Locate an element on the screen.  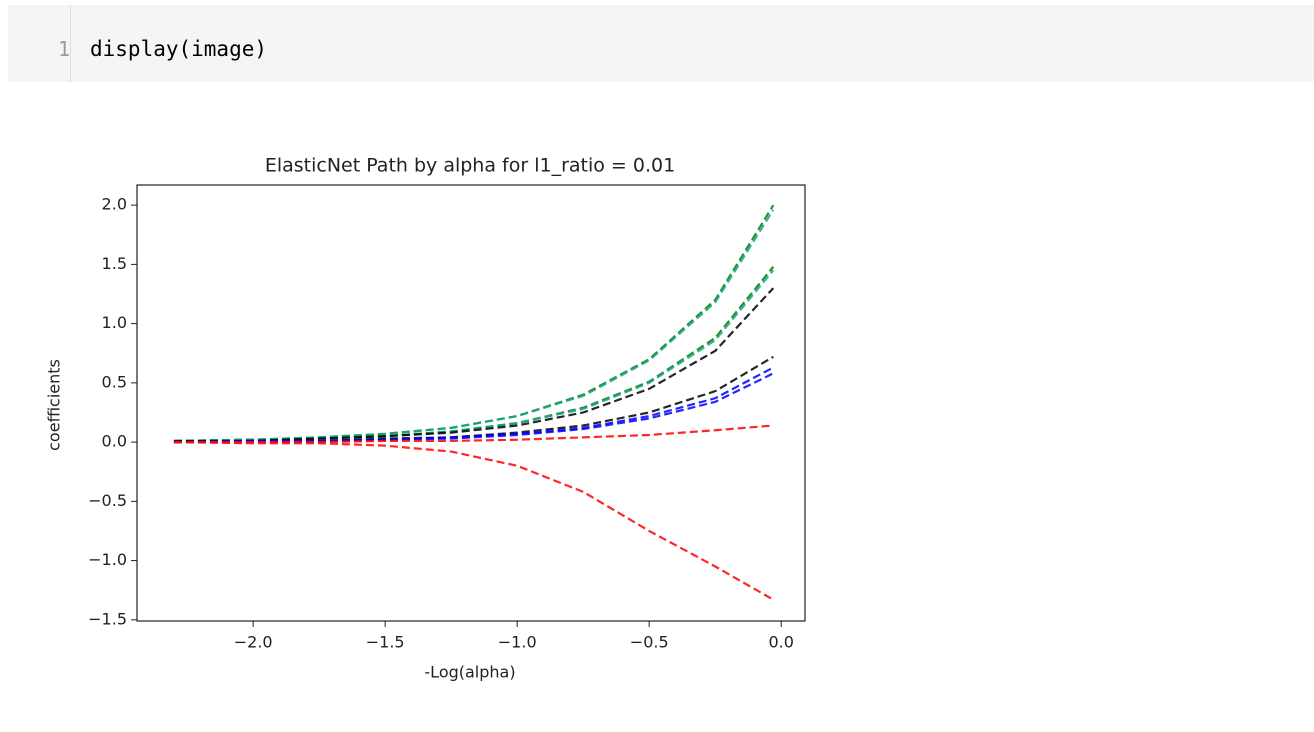
line-number: 1 is located at coordinates (63, 49).